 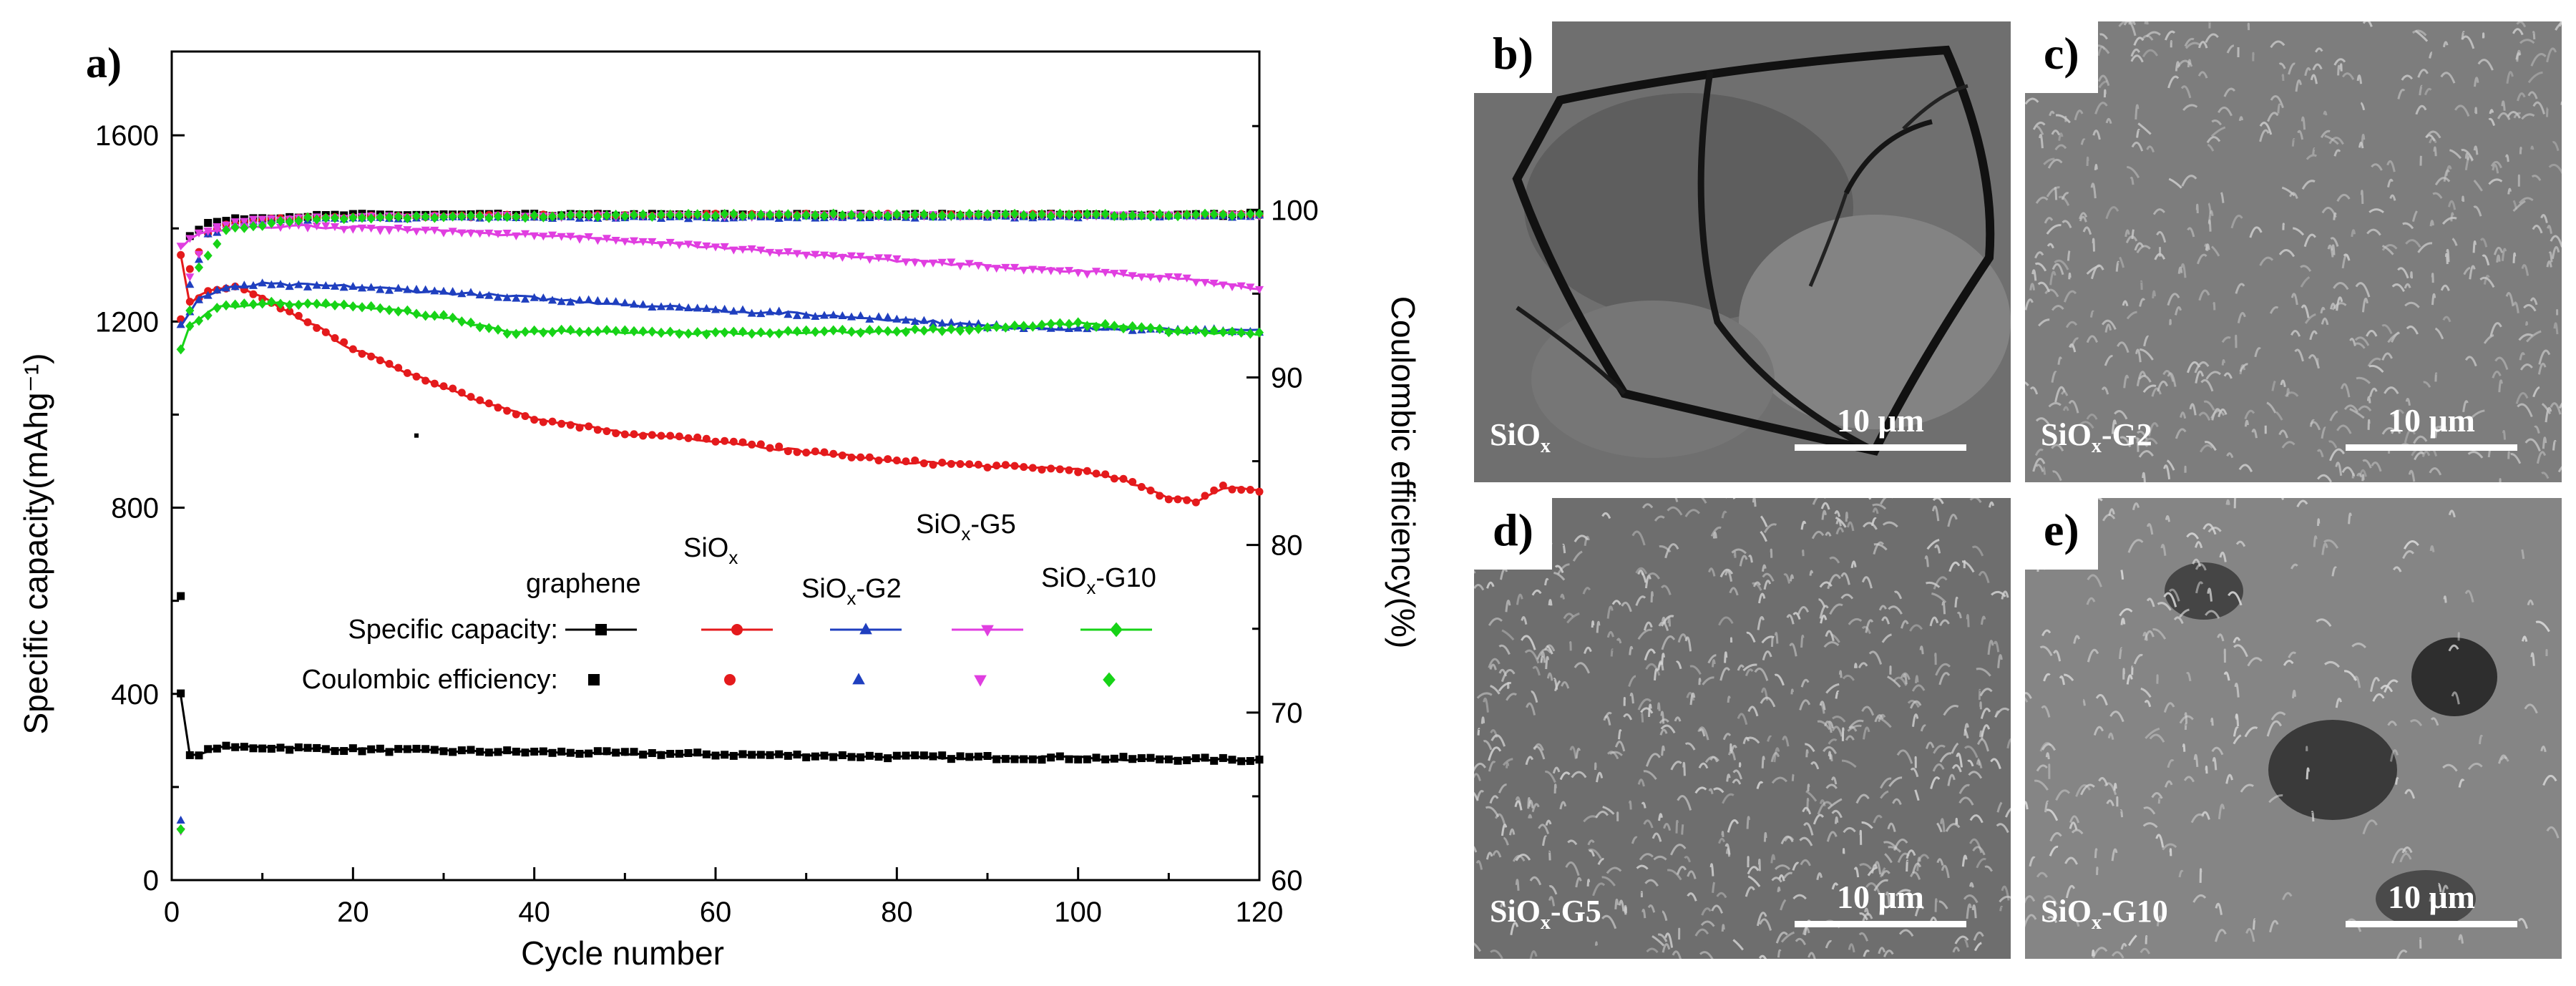 I want to click on y-tick-label: 1600, so click(x=127, y=136).